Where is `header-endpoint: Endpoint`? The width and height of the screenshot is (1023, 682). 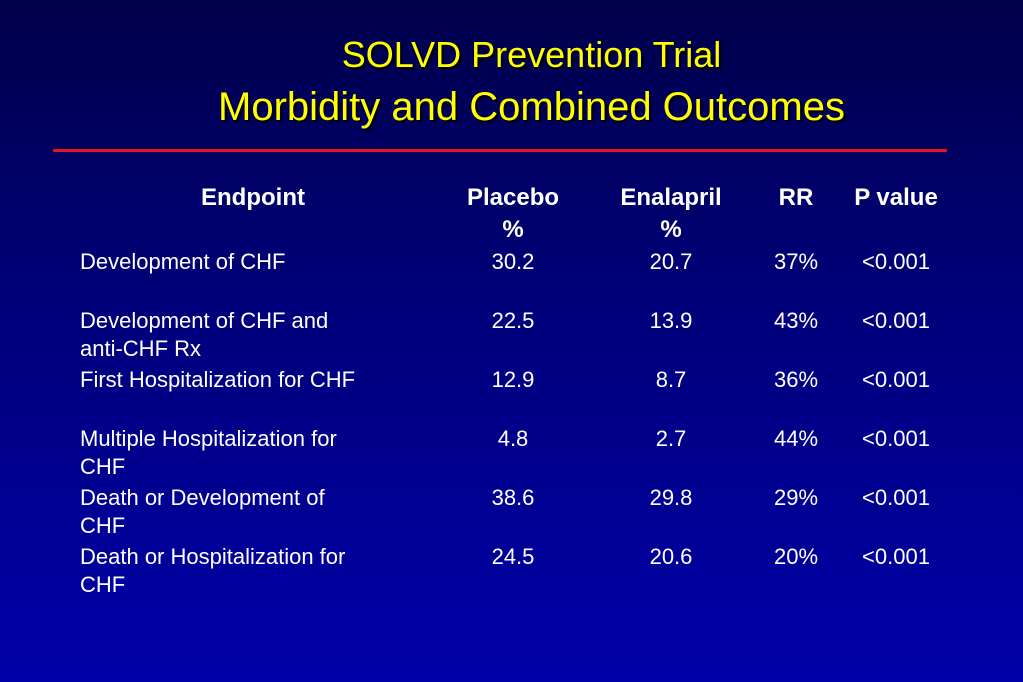
header-endpoint: Endpoint is located at coordinates (253, 197).